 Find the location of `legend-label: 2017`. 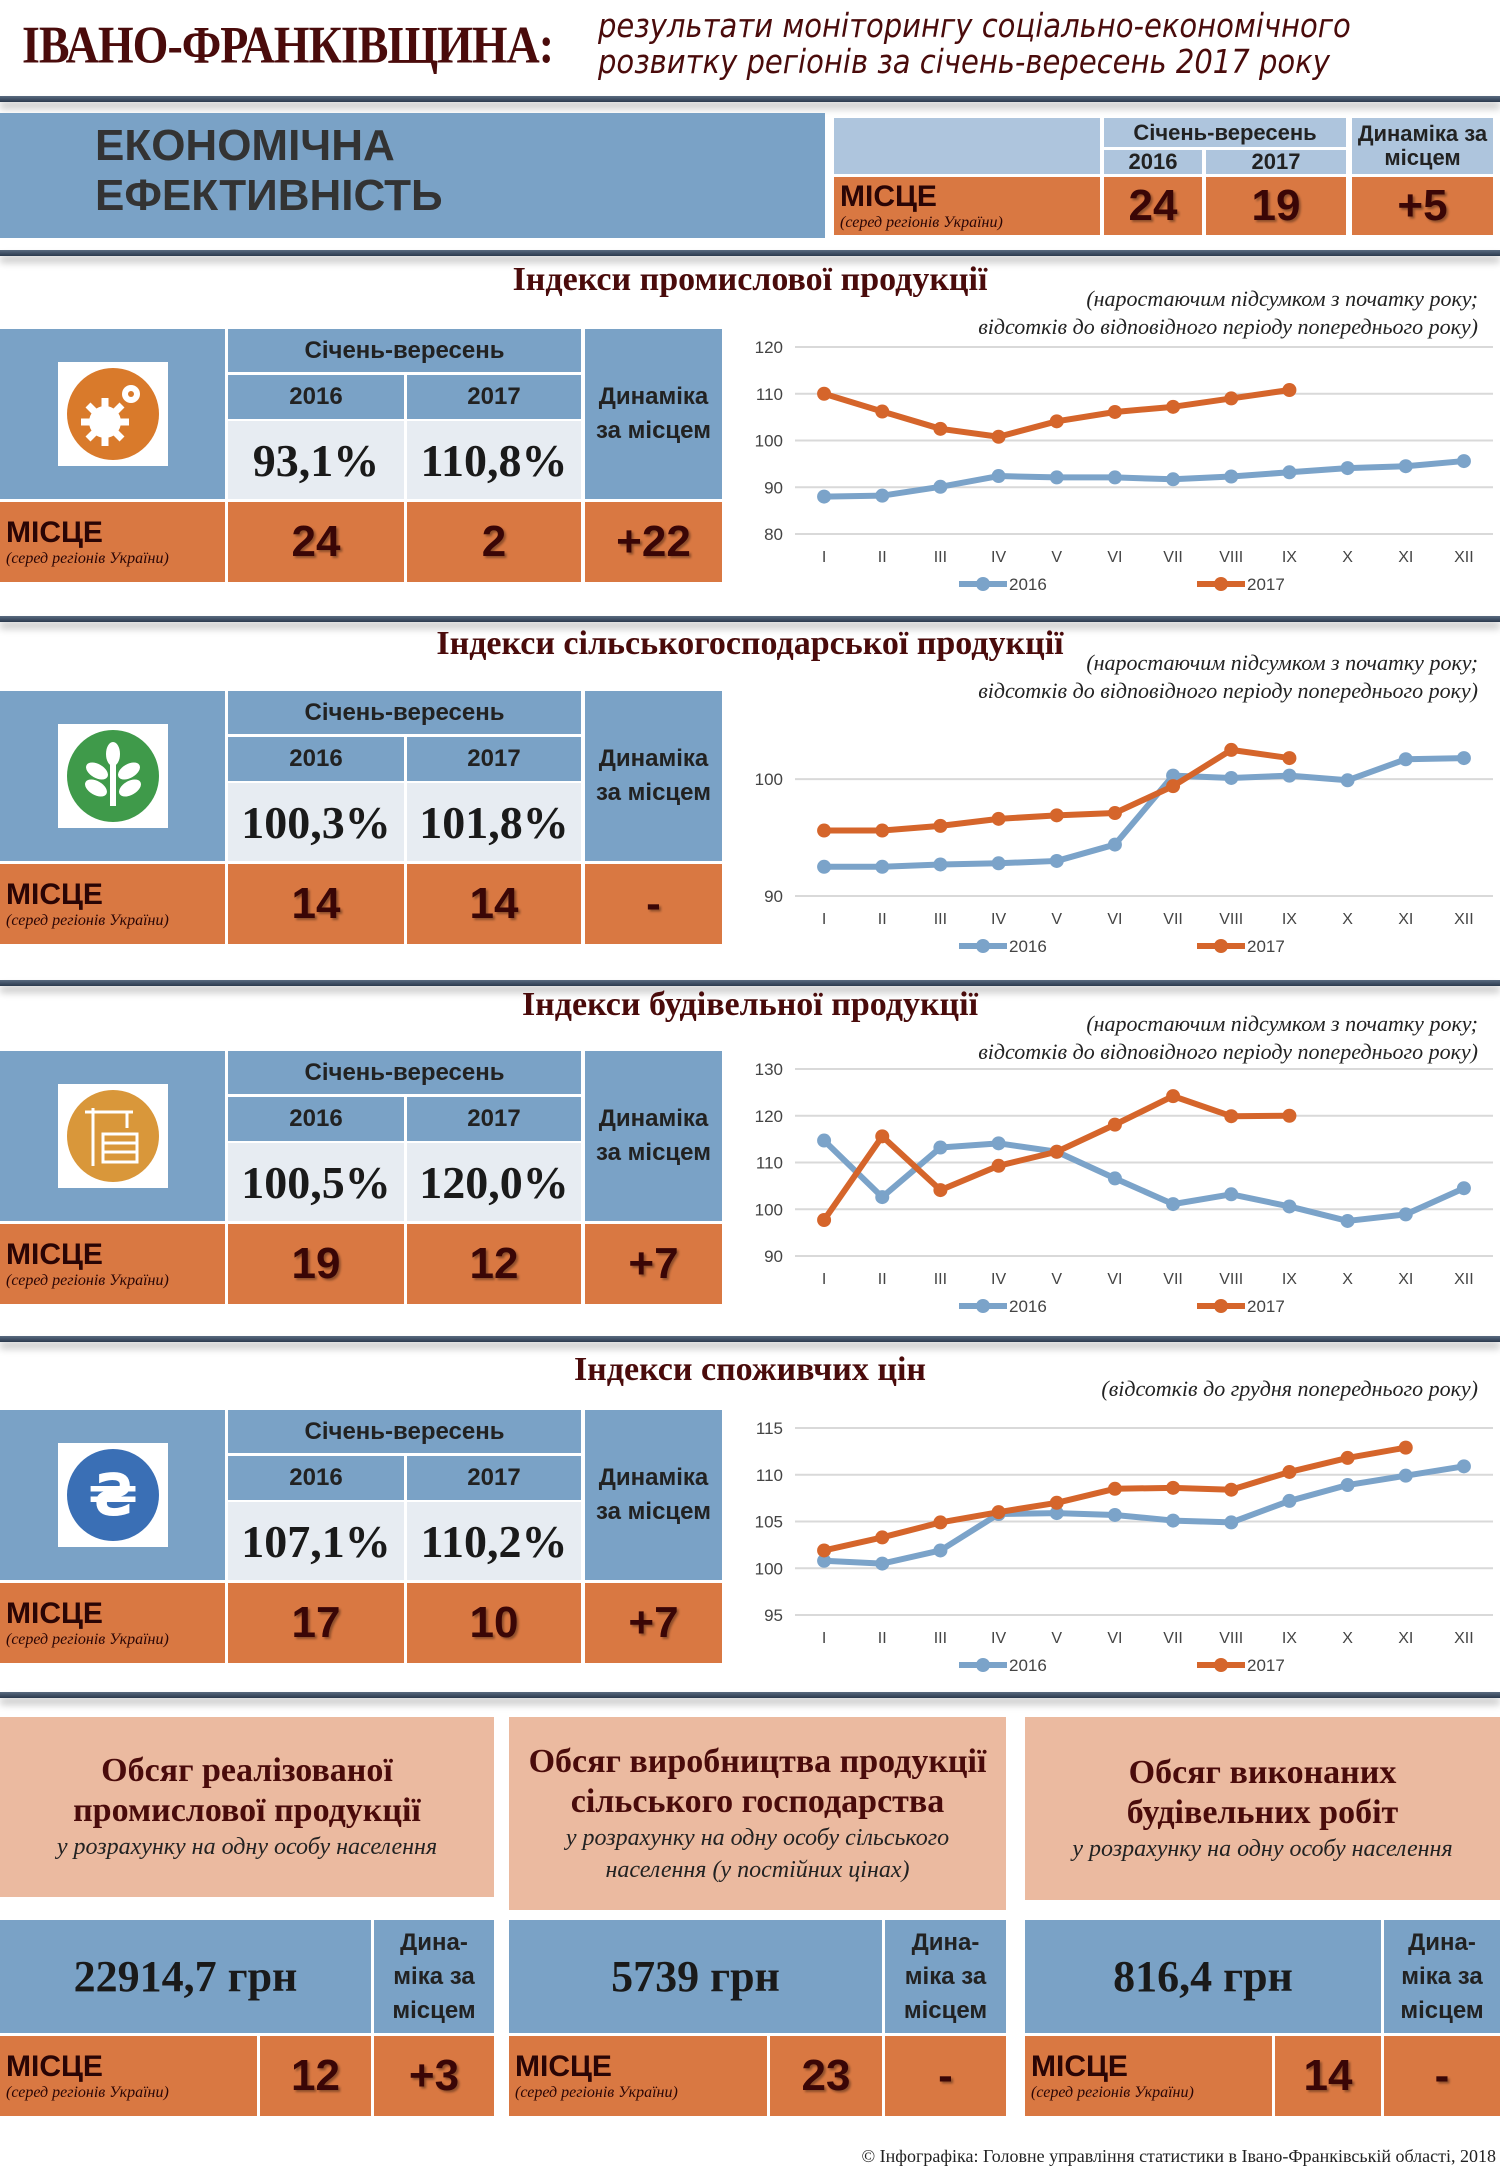

legend-label: 2017 is located at coordinates (1266, 1665).